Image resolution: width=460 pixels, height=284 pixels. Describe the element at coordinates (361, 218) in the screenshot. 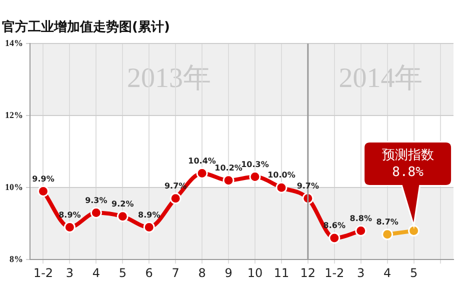

I see `data-label: 8.8%` at that location.